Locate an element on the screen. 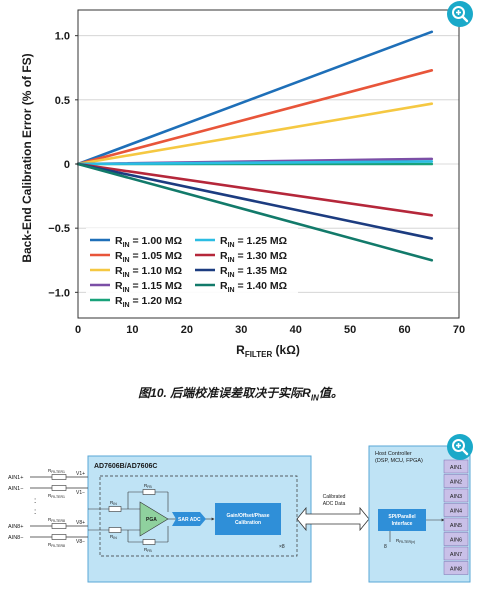 The image size is (481, 600). sar-adc-block is located at coordinates (189, 519).